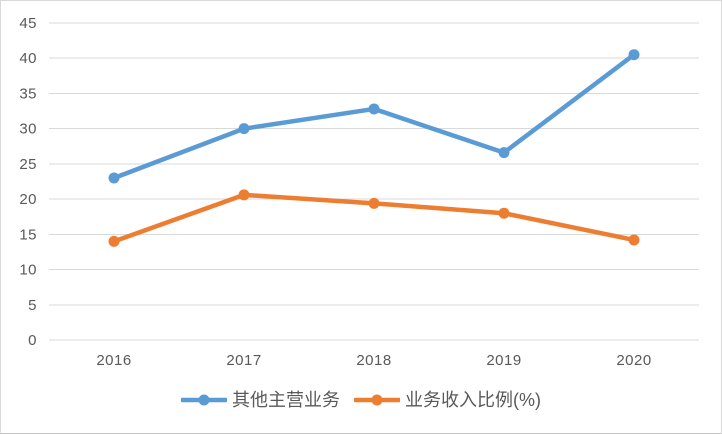 The height and width of the screenshot is (434, 722). Describe the element at coordinates (286, 400) in the screenshot. I see `legend-label-series-0: 其他主营业务` at that location.